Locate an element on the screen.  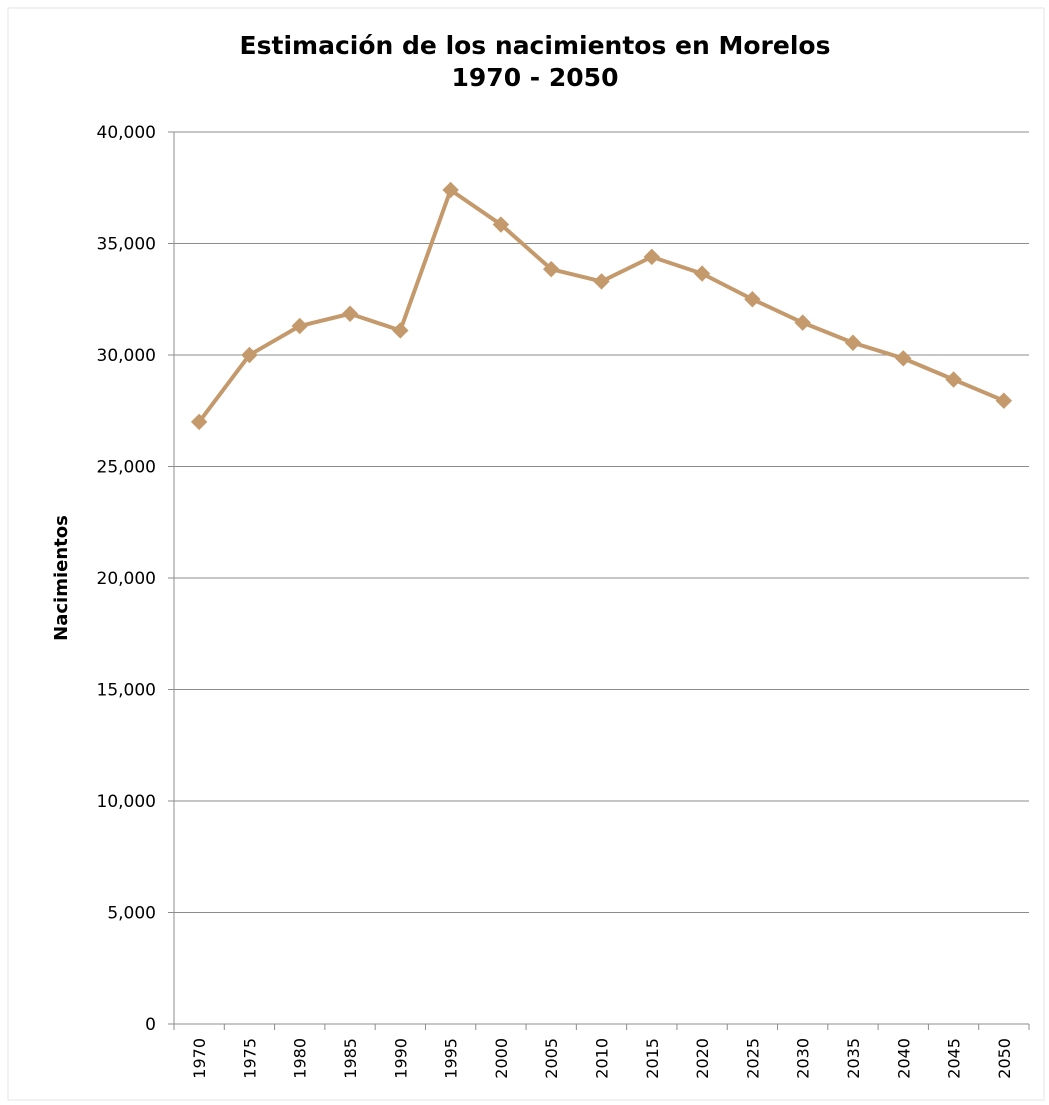
y-tick-label: 35,000 is located at coordinates (126, 245).